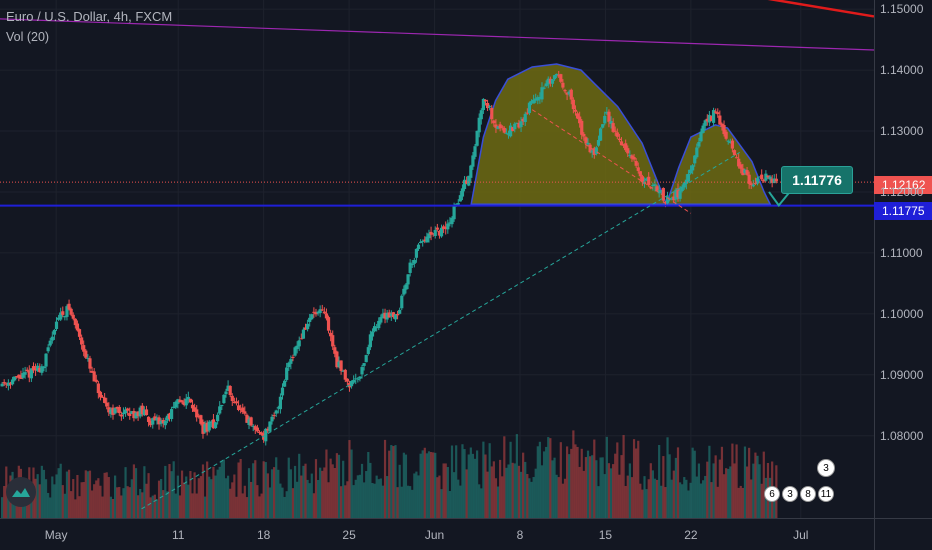 Image resolution: width=932 pixels, height=550 pixels. What do you see at coordinates (437, 34) in the screenshot?
I see `upper-trendline` at bounding box center [437, 34].